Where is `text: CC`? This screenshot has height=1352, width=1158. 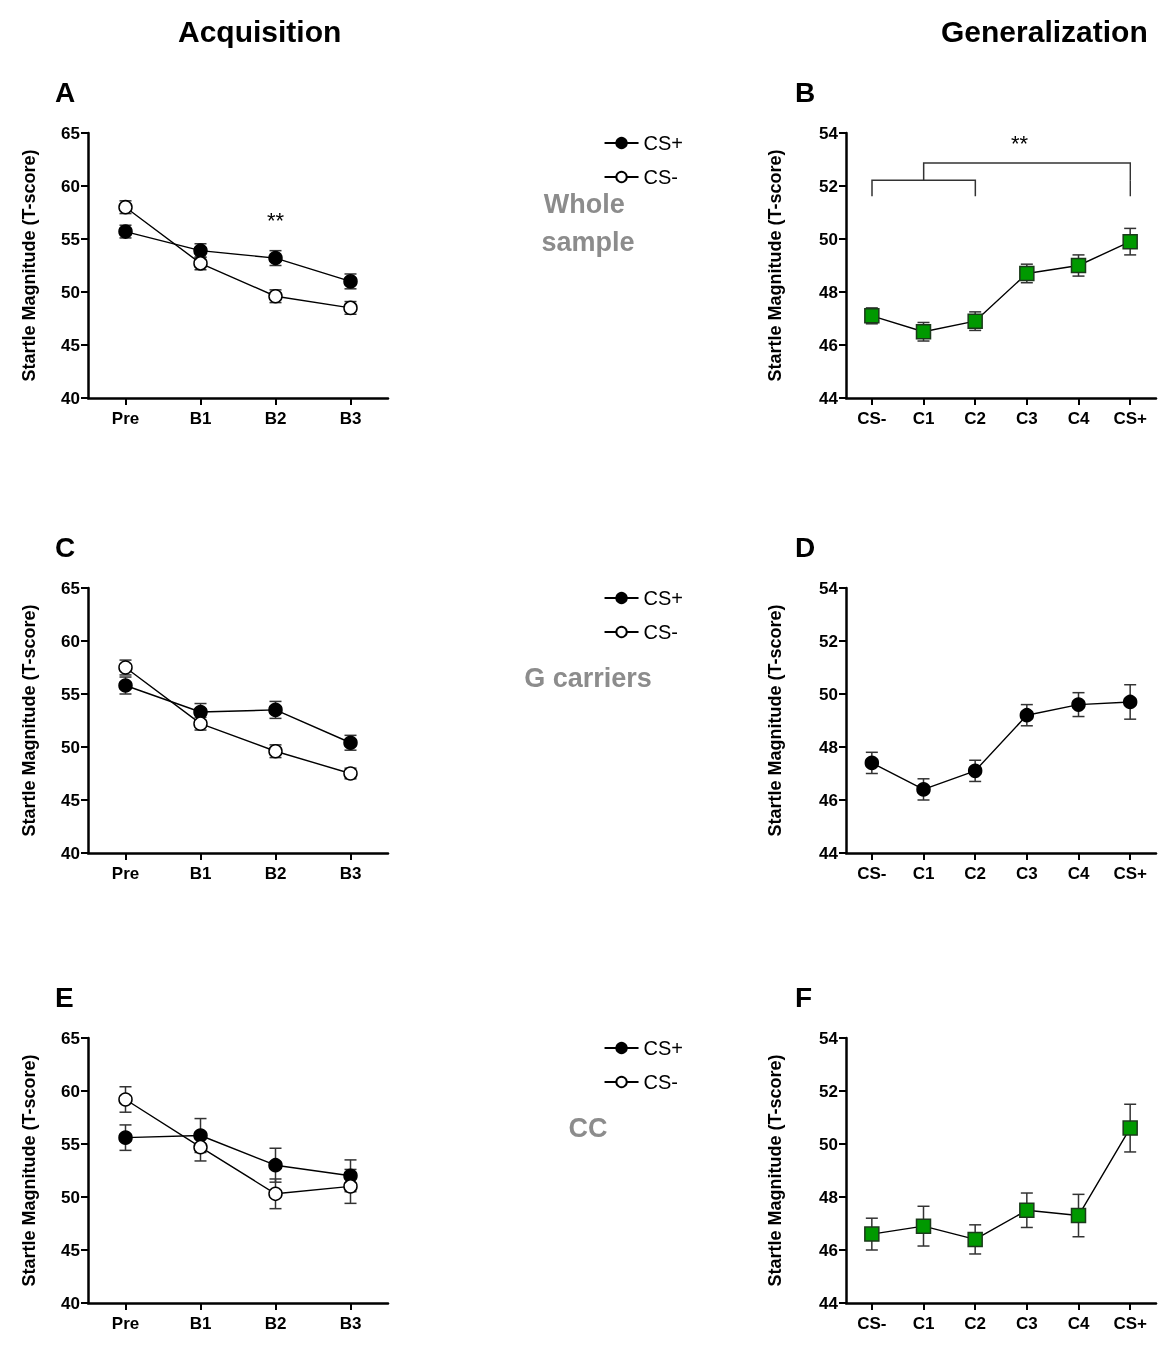 text: CC is located at coordinates (588, 1128).